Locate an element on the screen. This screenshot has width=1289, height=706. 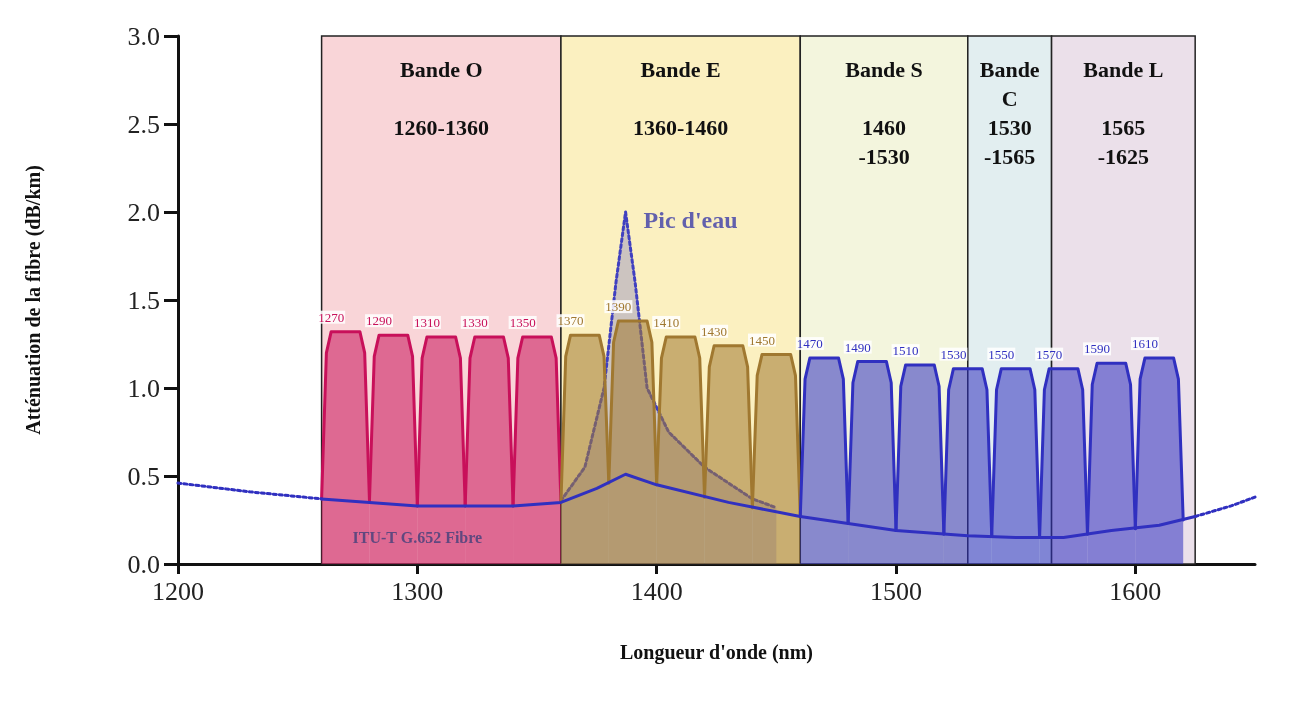
y-tick-label: 3.0 is located at coordinates (143, 36).